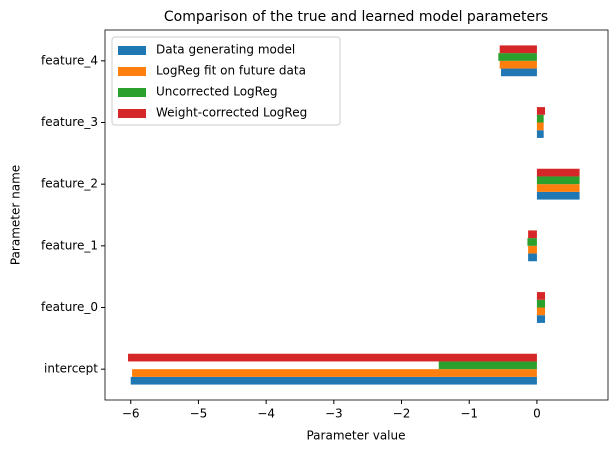 The image size is (612, 454). Describe the element at coordinates (266, 414) in the screenshot. I see `x-tick-label: −4` at that location.